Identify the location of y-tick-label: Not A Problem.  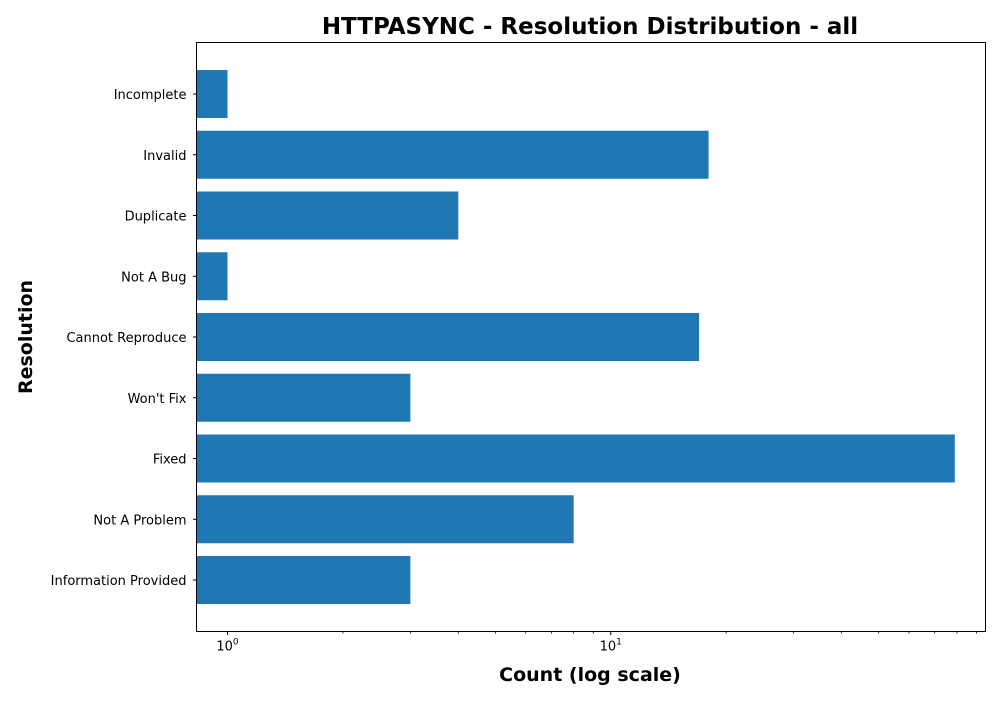
(139, 520).